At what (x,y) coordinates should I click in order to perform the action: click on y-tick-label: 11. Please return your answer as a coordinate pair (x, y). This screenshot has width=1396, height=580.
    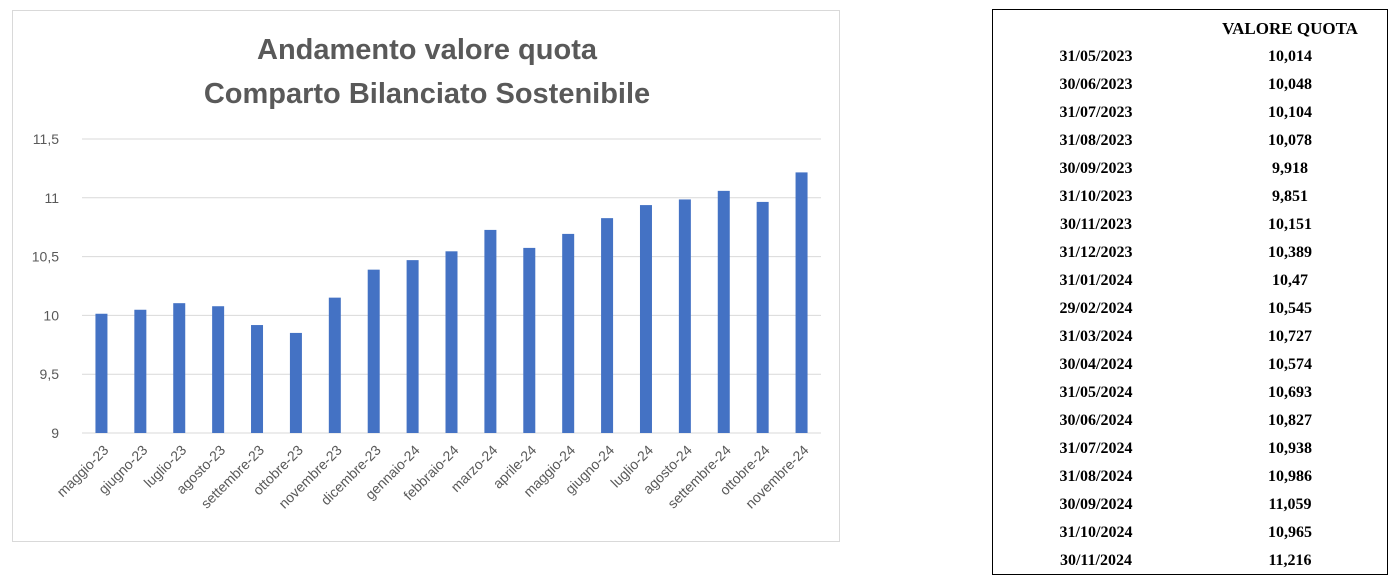
    Looking at the image, I should click on (51, 198).